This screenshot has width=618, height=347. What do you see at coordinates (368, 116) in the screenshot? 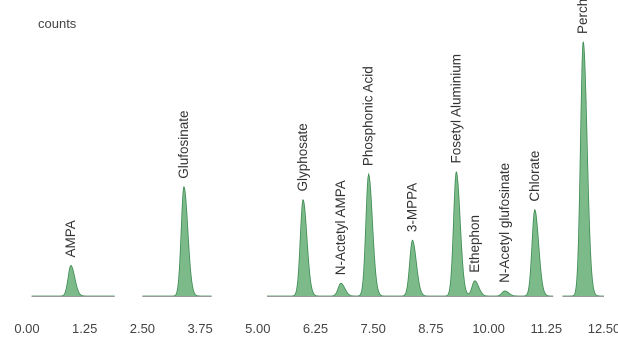
I see `peak-label-5: Phosphonic Acid` at bounding box center [368, 116].